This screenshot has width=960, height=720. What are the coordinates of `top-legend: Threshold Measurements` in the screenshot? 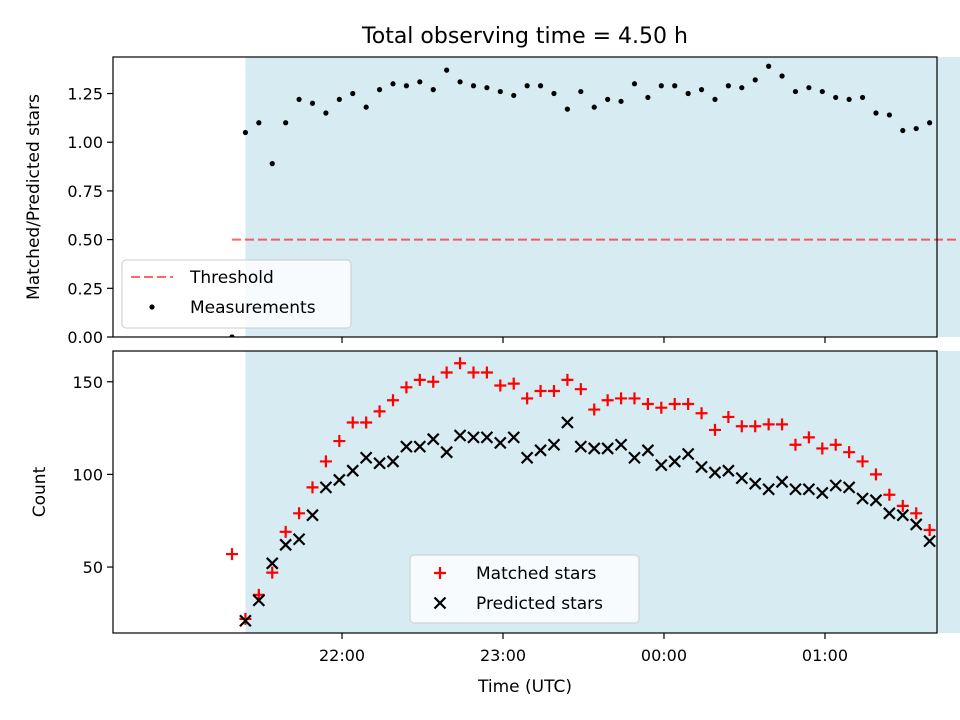 It's located at (236, 294).